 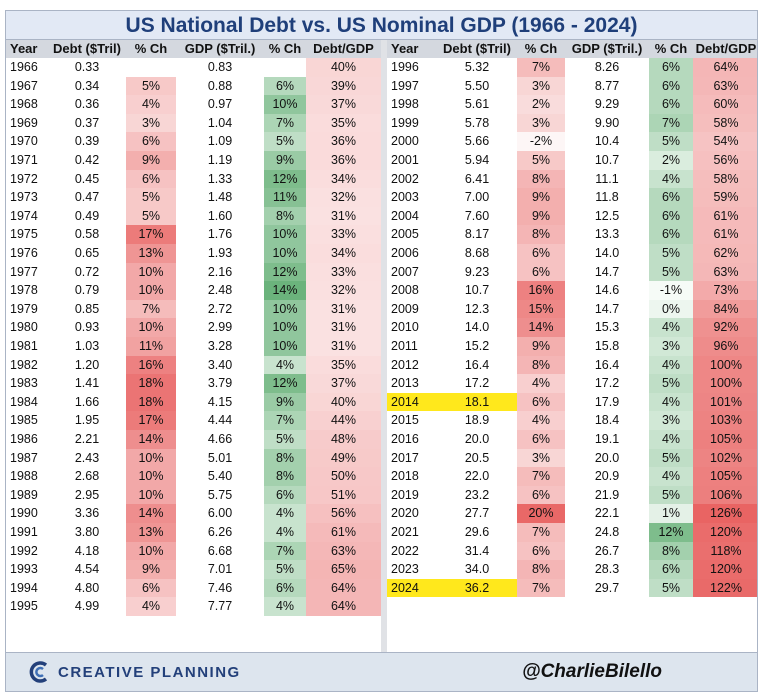 What do you see at coordinates (607, 420) in the screenshot?
I see `gdp-cell: 18.4` at bounding box center [607, 420].